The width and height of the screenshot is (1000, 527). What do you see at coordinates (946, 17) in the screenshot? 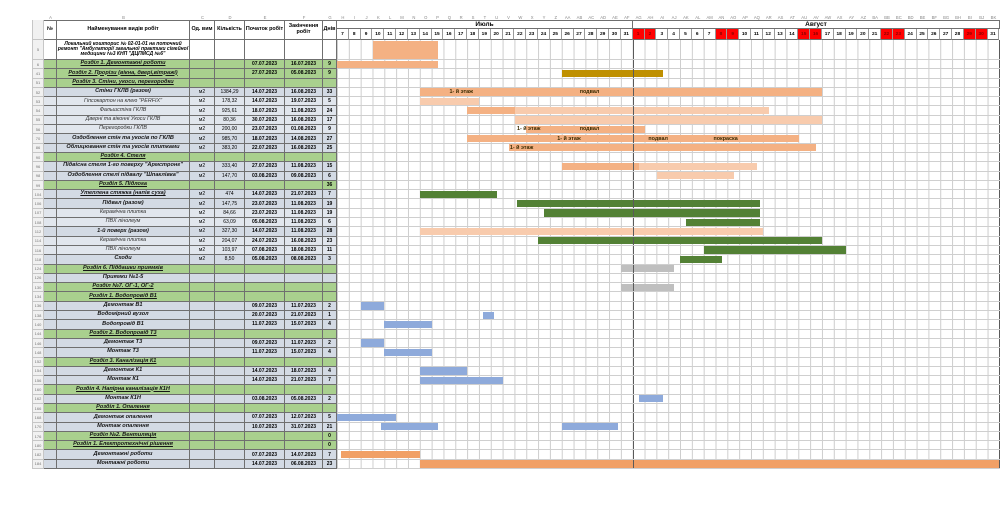
I see `column-letter: BG` at bounding box center [946, 17].